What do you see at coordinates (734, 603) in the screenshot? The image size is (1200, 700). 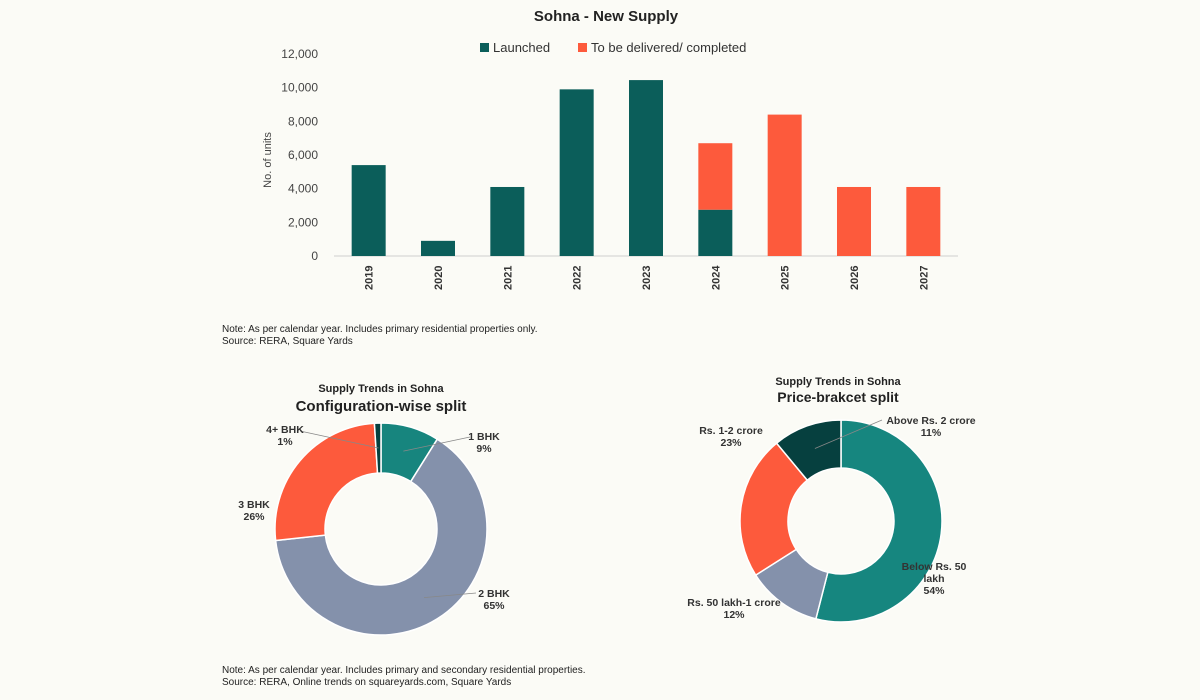 I see `slice-label: Rs. 50 lakh-1 crore` at bounding box center [734, 603].